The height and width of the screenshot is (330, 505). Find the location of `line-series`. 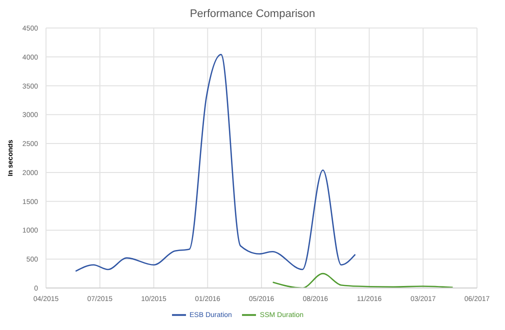

line-series is located at coordinates (363, 280).